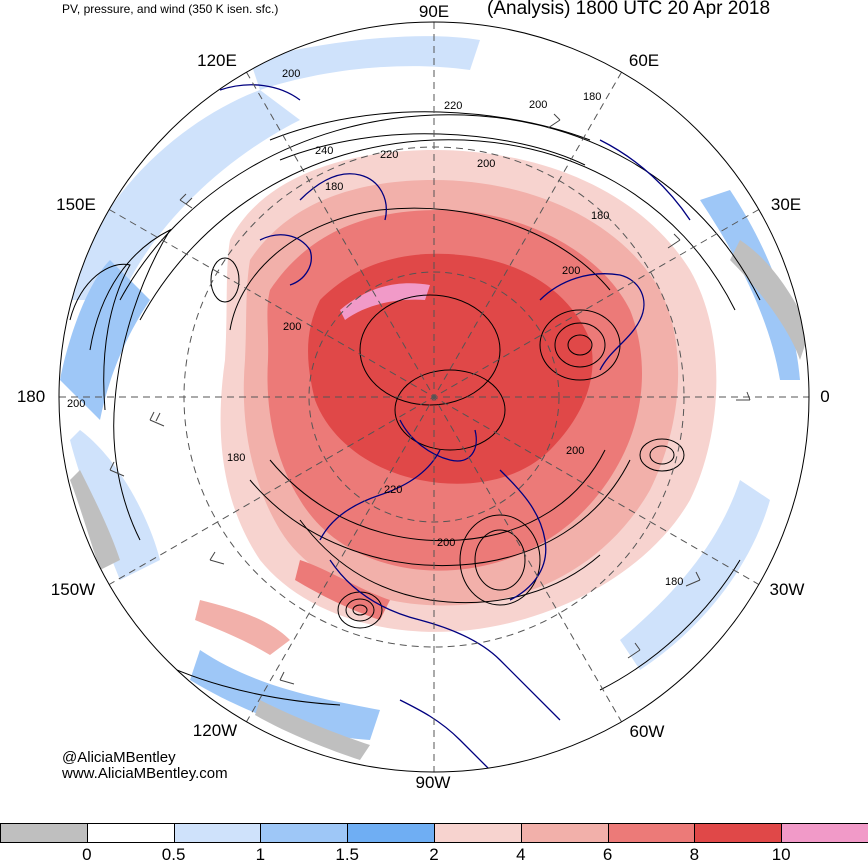 The height and width of the screenshot is (865, 868). I want to click on lon-label-60w: 60W, so click(647, 731).